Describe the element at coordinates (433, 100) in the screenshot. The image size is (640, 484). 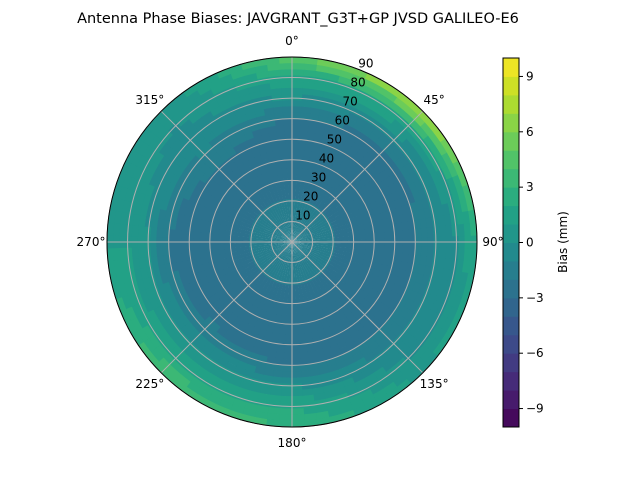
I see `angular-tick-label: 45°` at that location.